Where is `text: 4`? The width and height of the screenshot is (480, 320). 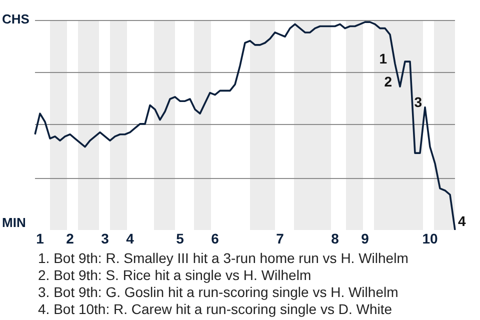
text: 4 is located at coordinates (462, 220).